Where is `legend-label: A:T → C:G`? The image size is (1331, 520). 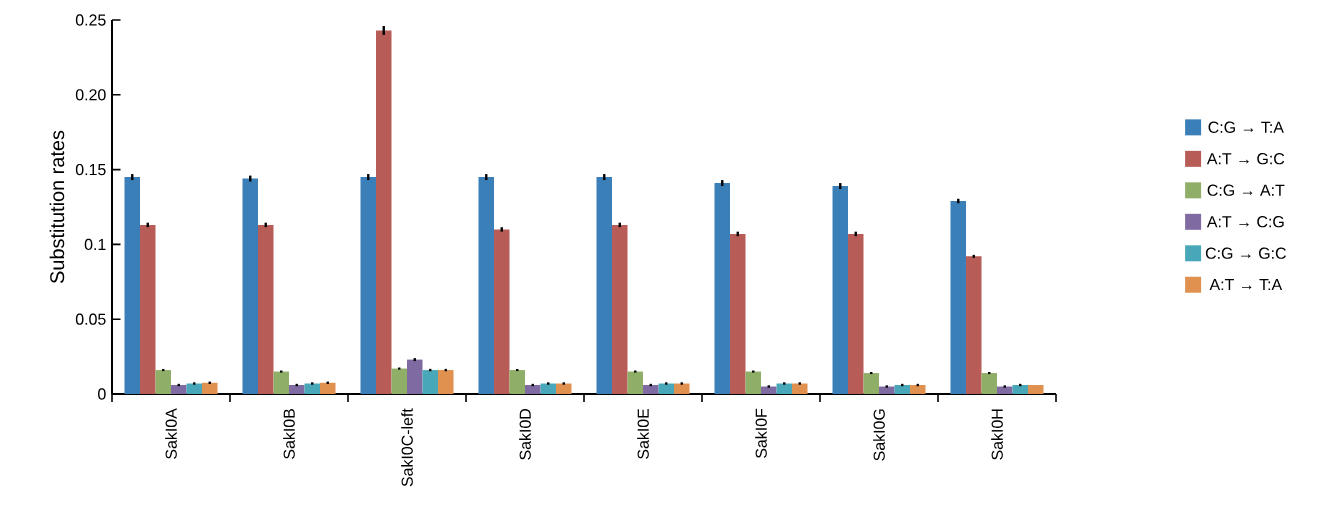 legend-label: A:T → C:G is located at coordinates (1245, 222).